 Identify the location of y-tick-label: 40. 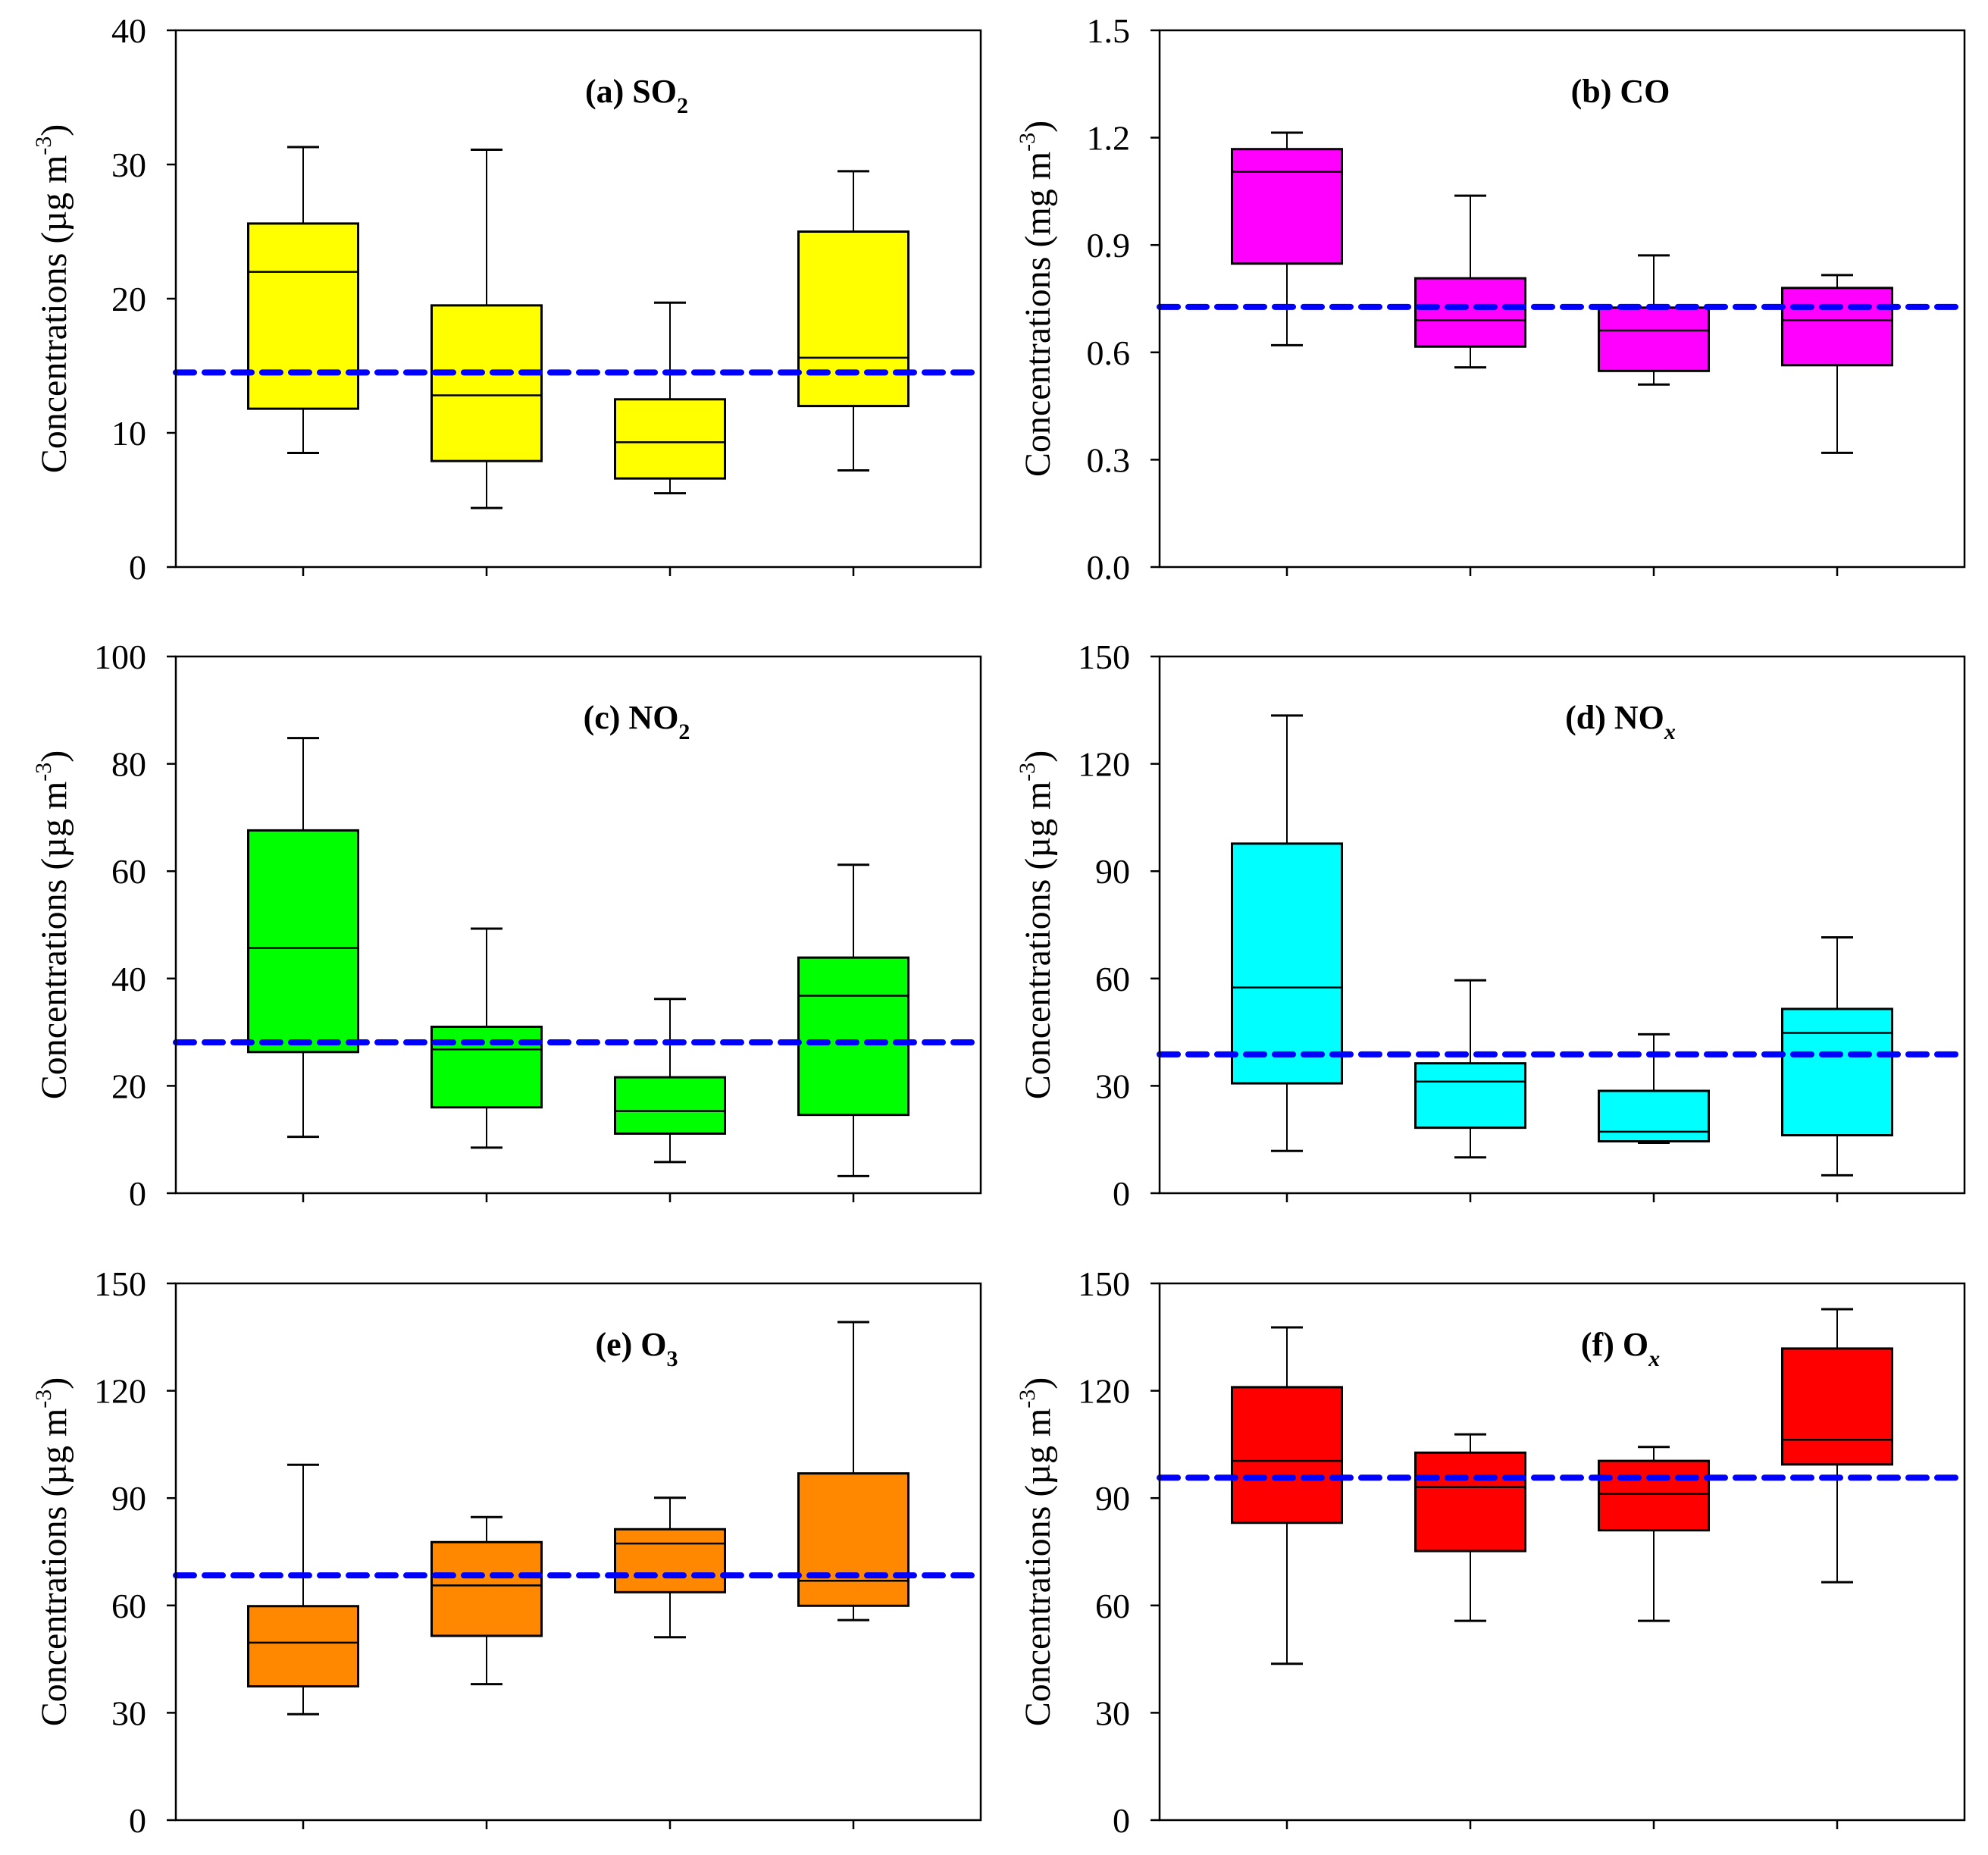
(129, 30).